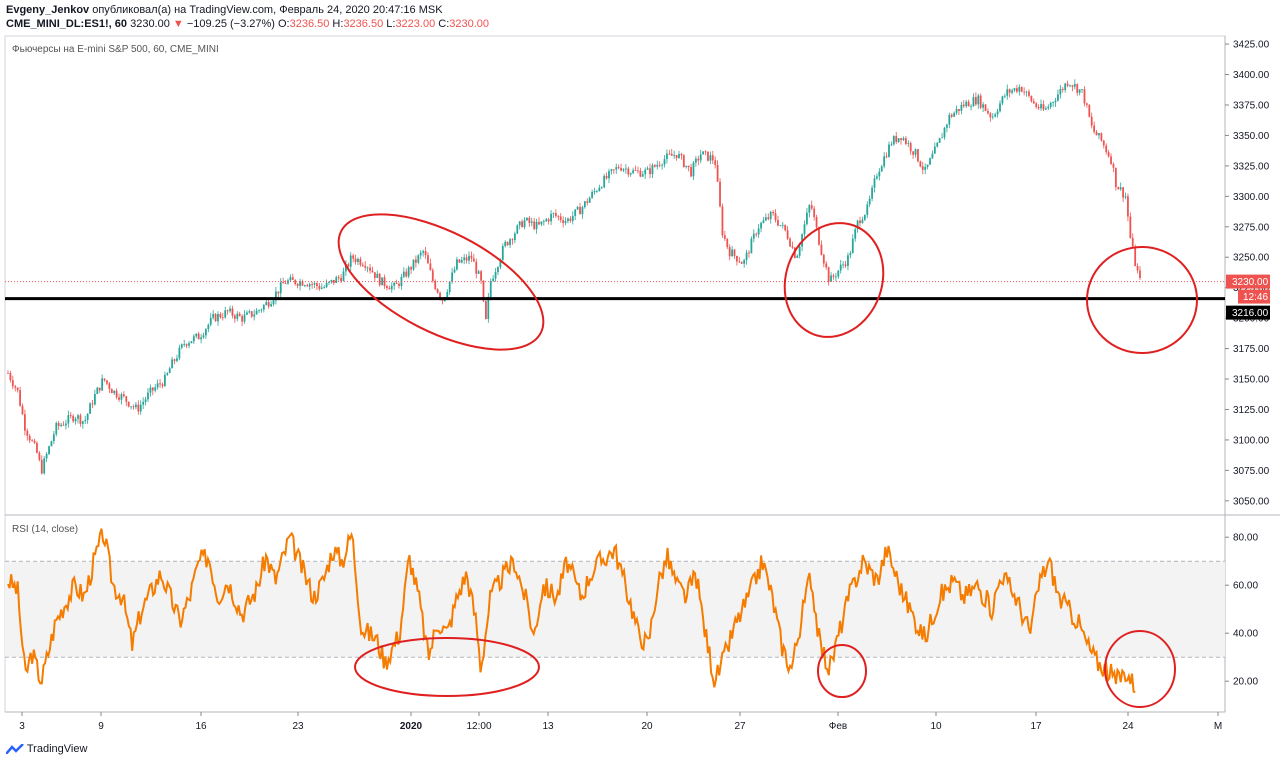 The image size is (1280, 766). What do you see at coordinates (282, 24) in the screenshot?
I see `open-label: O:` at bounding box center [282, 24].